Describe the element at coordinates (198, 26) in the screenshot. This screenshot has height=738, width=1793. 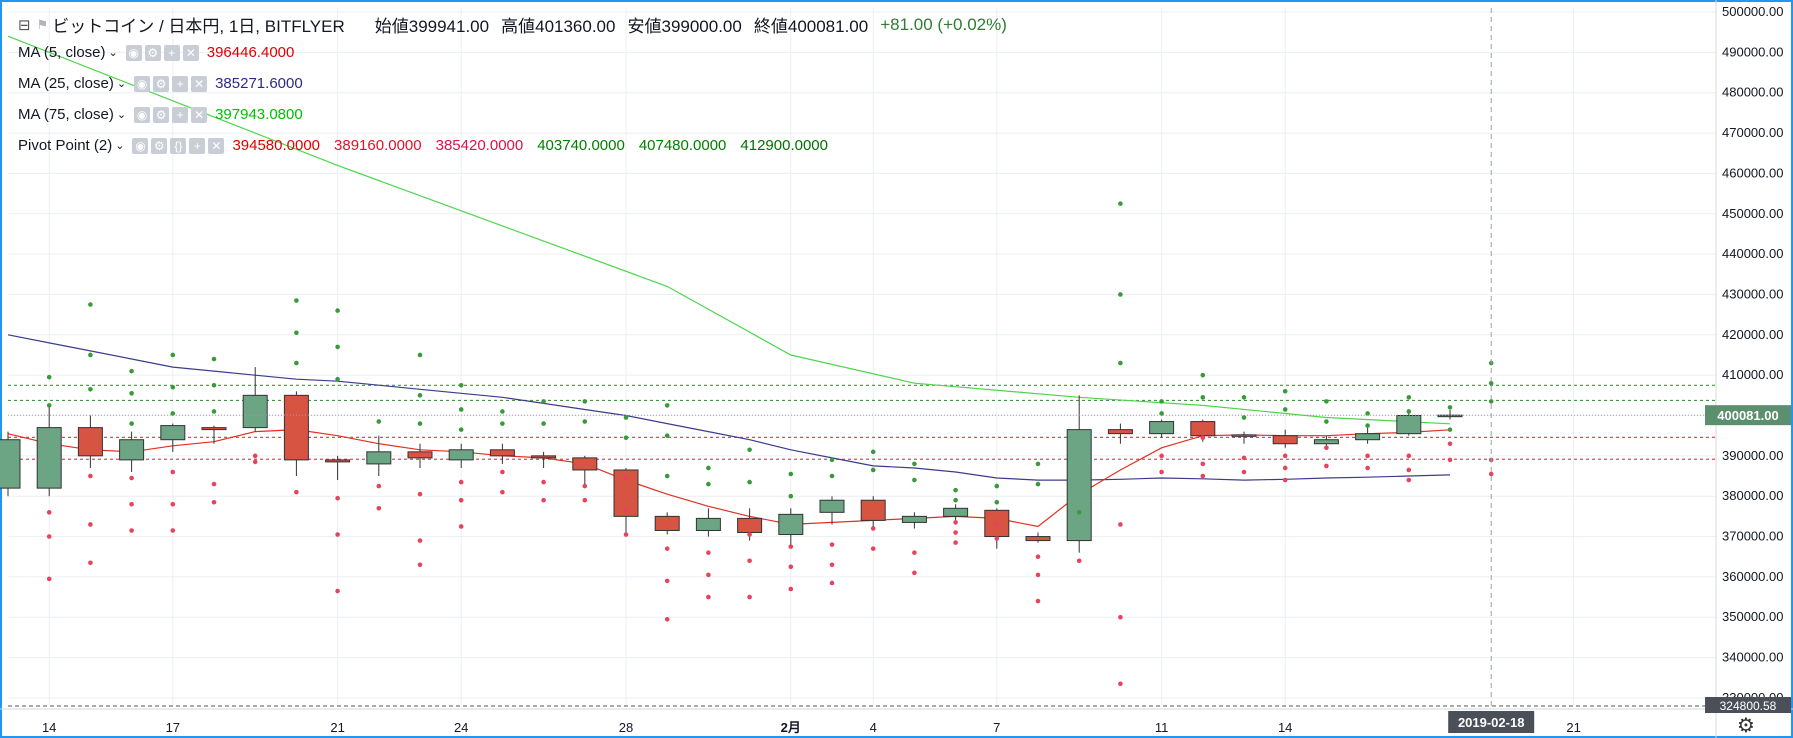
I see `symbol-title: ビットコイン / 日本円, 1日, BITFLYER` at that location.